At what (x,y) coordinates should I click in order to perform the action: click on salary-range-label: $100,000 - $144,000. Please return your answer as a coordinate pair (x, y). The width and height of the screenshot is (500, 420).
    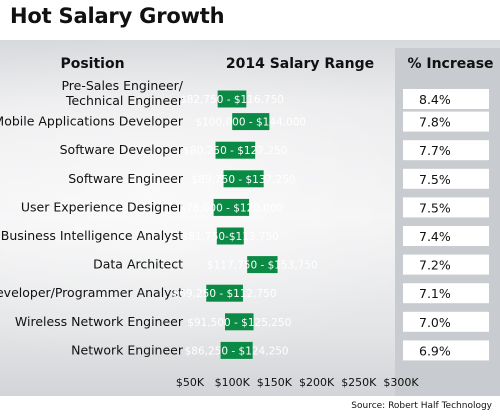
    Looking at the image, I should click on (250, 123).